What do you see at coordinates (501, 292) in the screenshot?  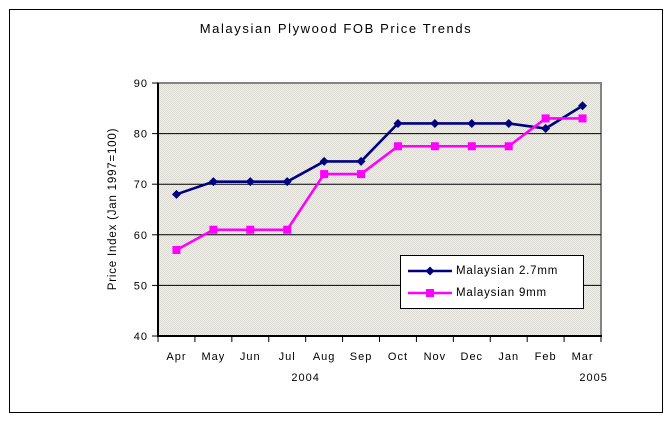 I see `legend-label: Malaysian 9mm` at bounding box center [501, 292].